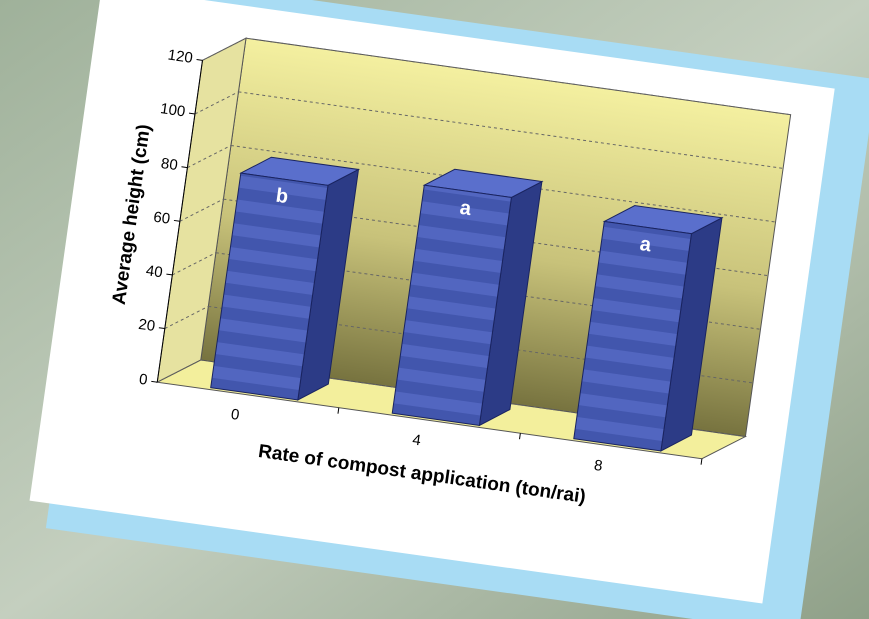  I want to click on y-axis, so click(179, 221).